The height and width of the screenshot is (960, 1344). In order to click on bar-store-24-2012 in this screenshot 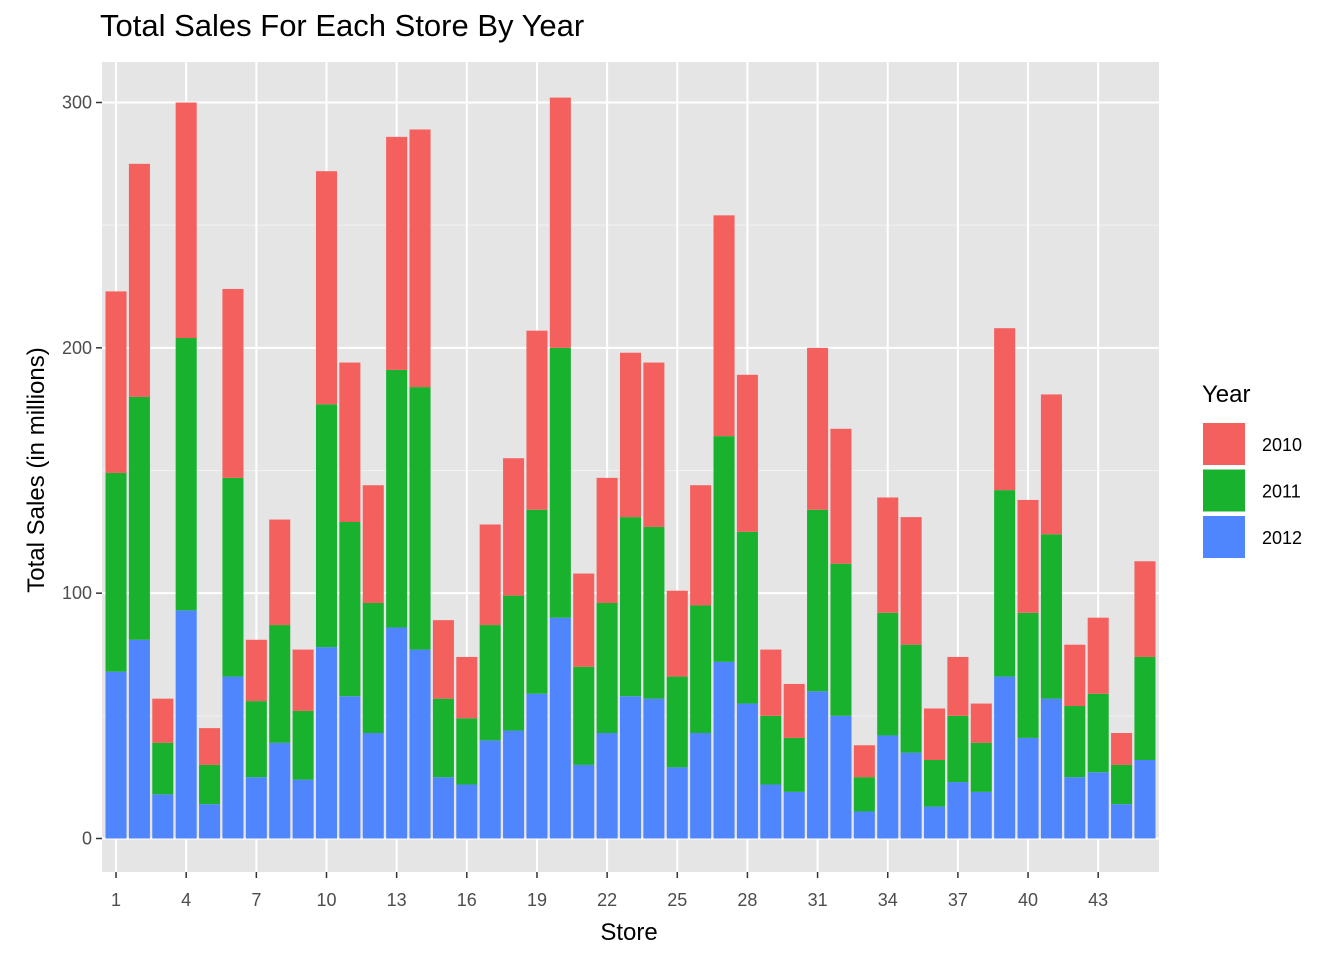, I will do `click(654, 768)`.